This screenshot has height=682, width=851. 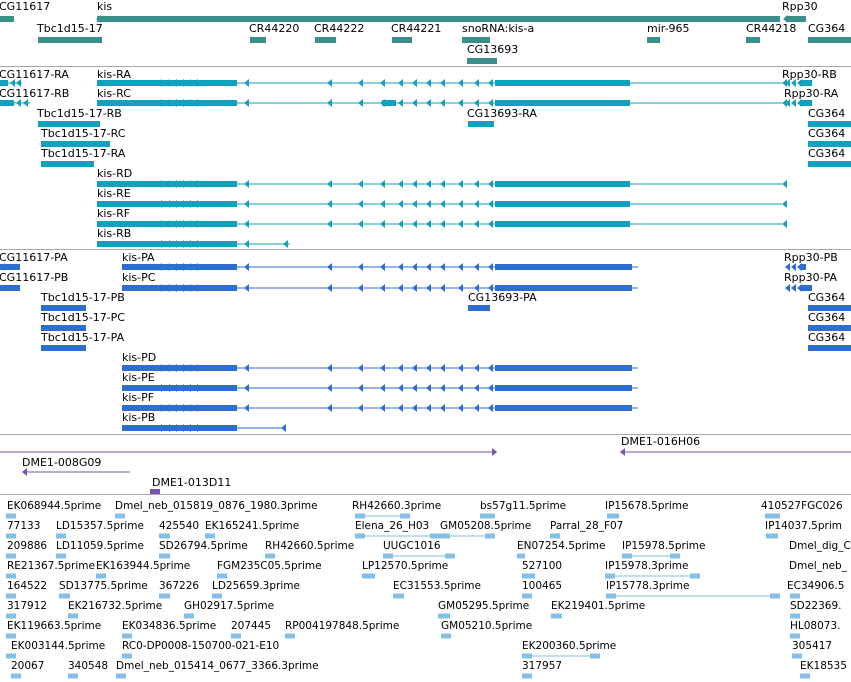 What do you see at coordinates (229, 606) in the screenshot?
I see `est-label: GH02917.5prime` at bounding box center [229, 606].